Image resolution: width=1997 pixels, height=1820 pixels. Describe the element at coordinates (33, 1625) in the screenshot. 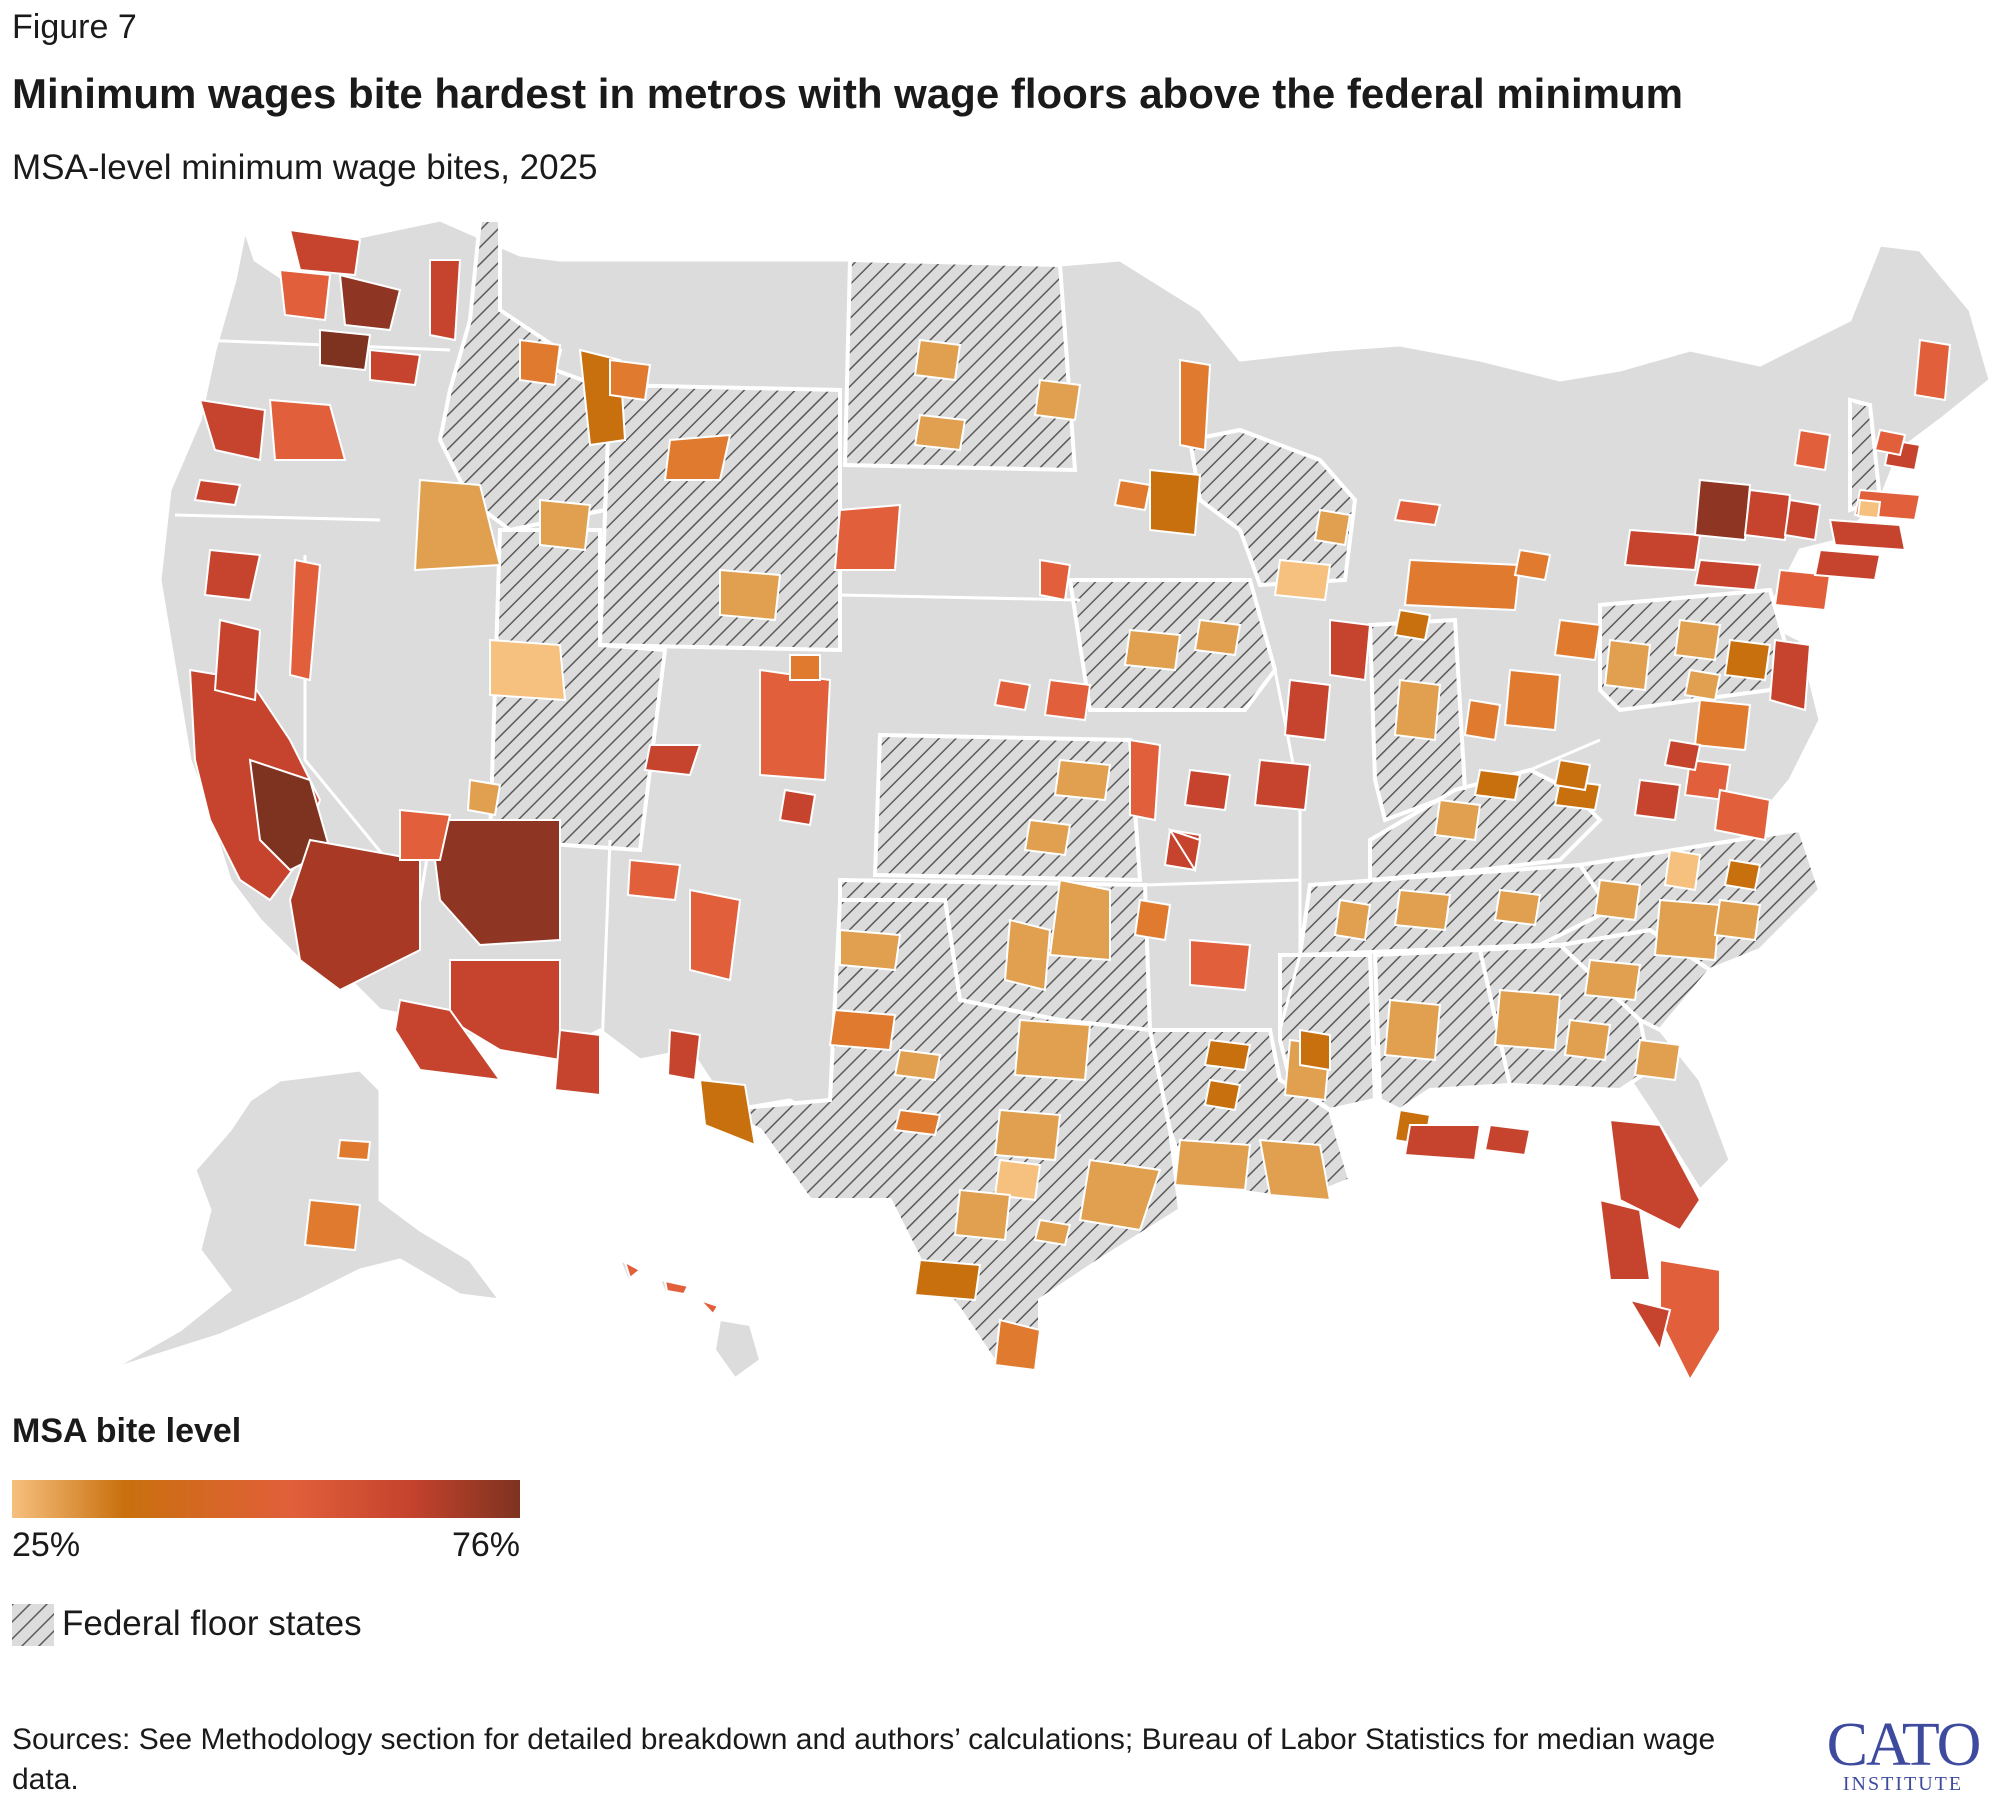

I see `federal-floor-hatch-swatch` at that location.